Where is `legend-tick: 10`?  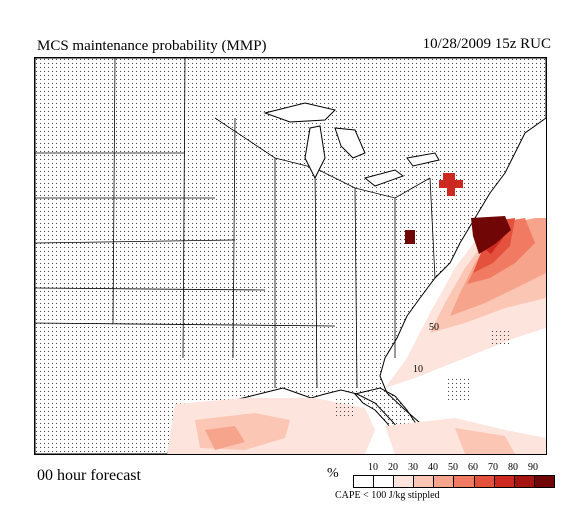
legend-tick: 10 is located at coordinates (373, 467).